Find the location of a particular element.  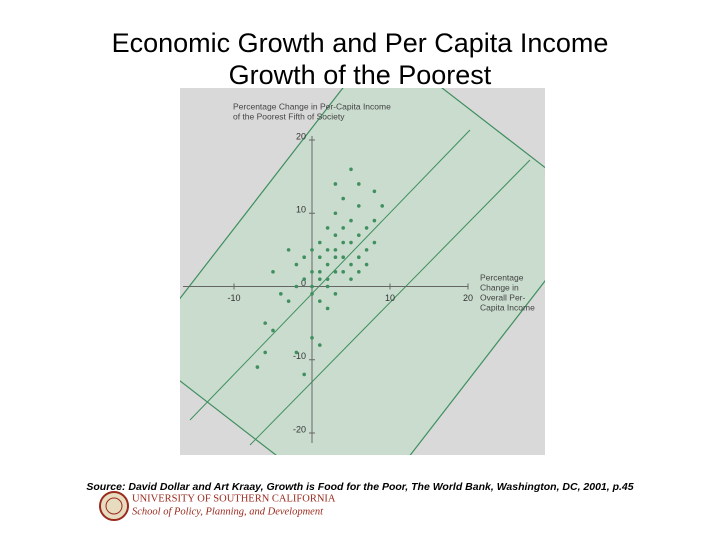

usc-seal is located at coordinates (114, 506).